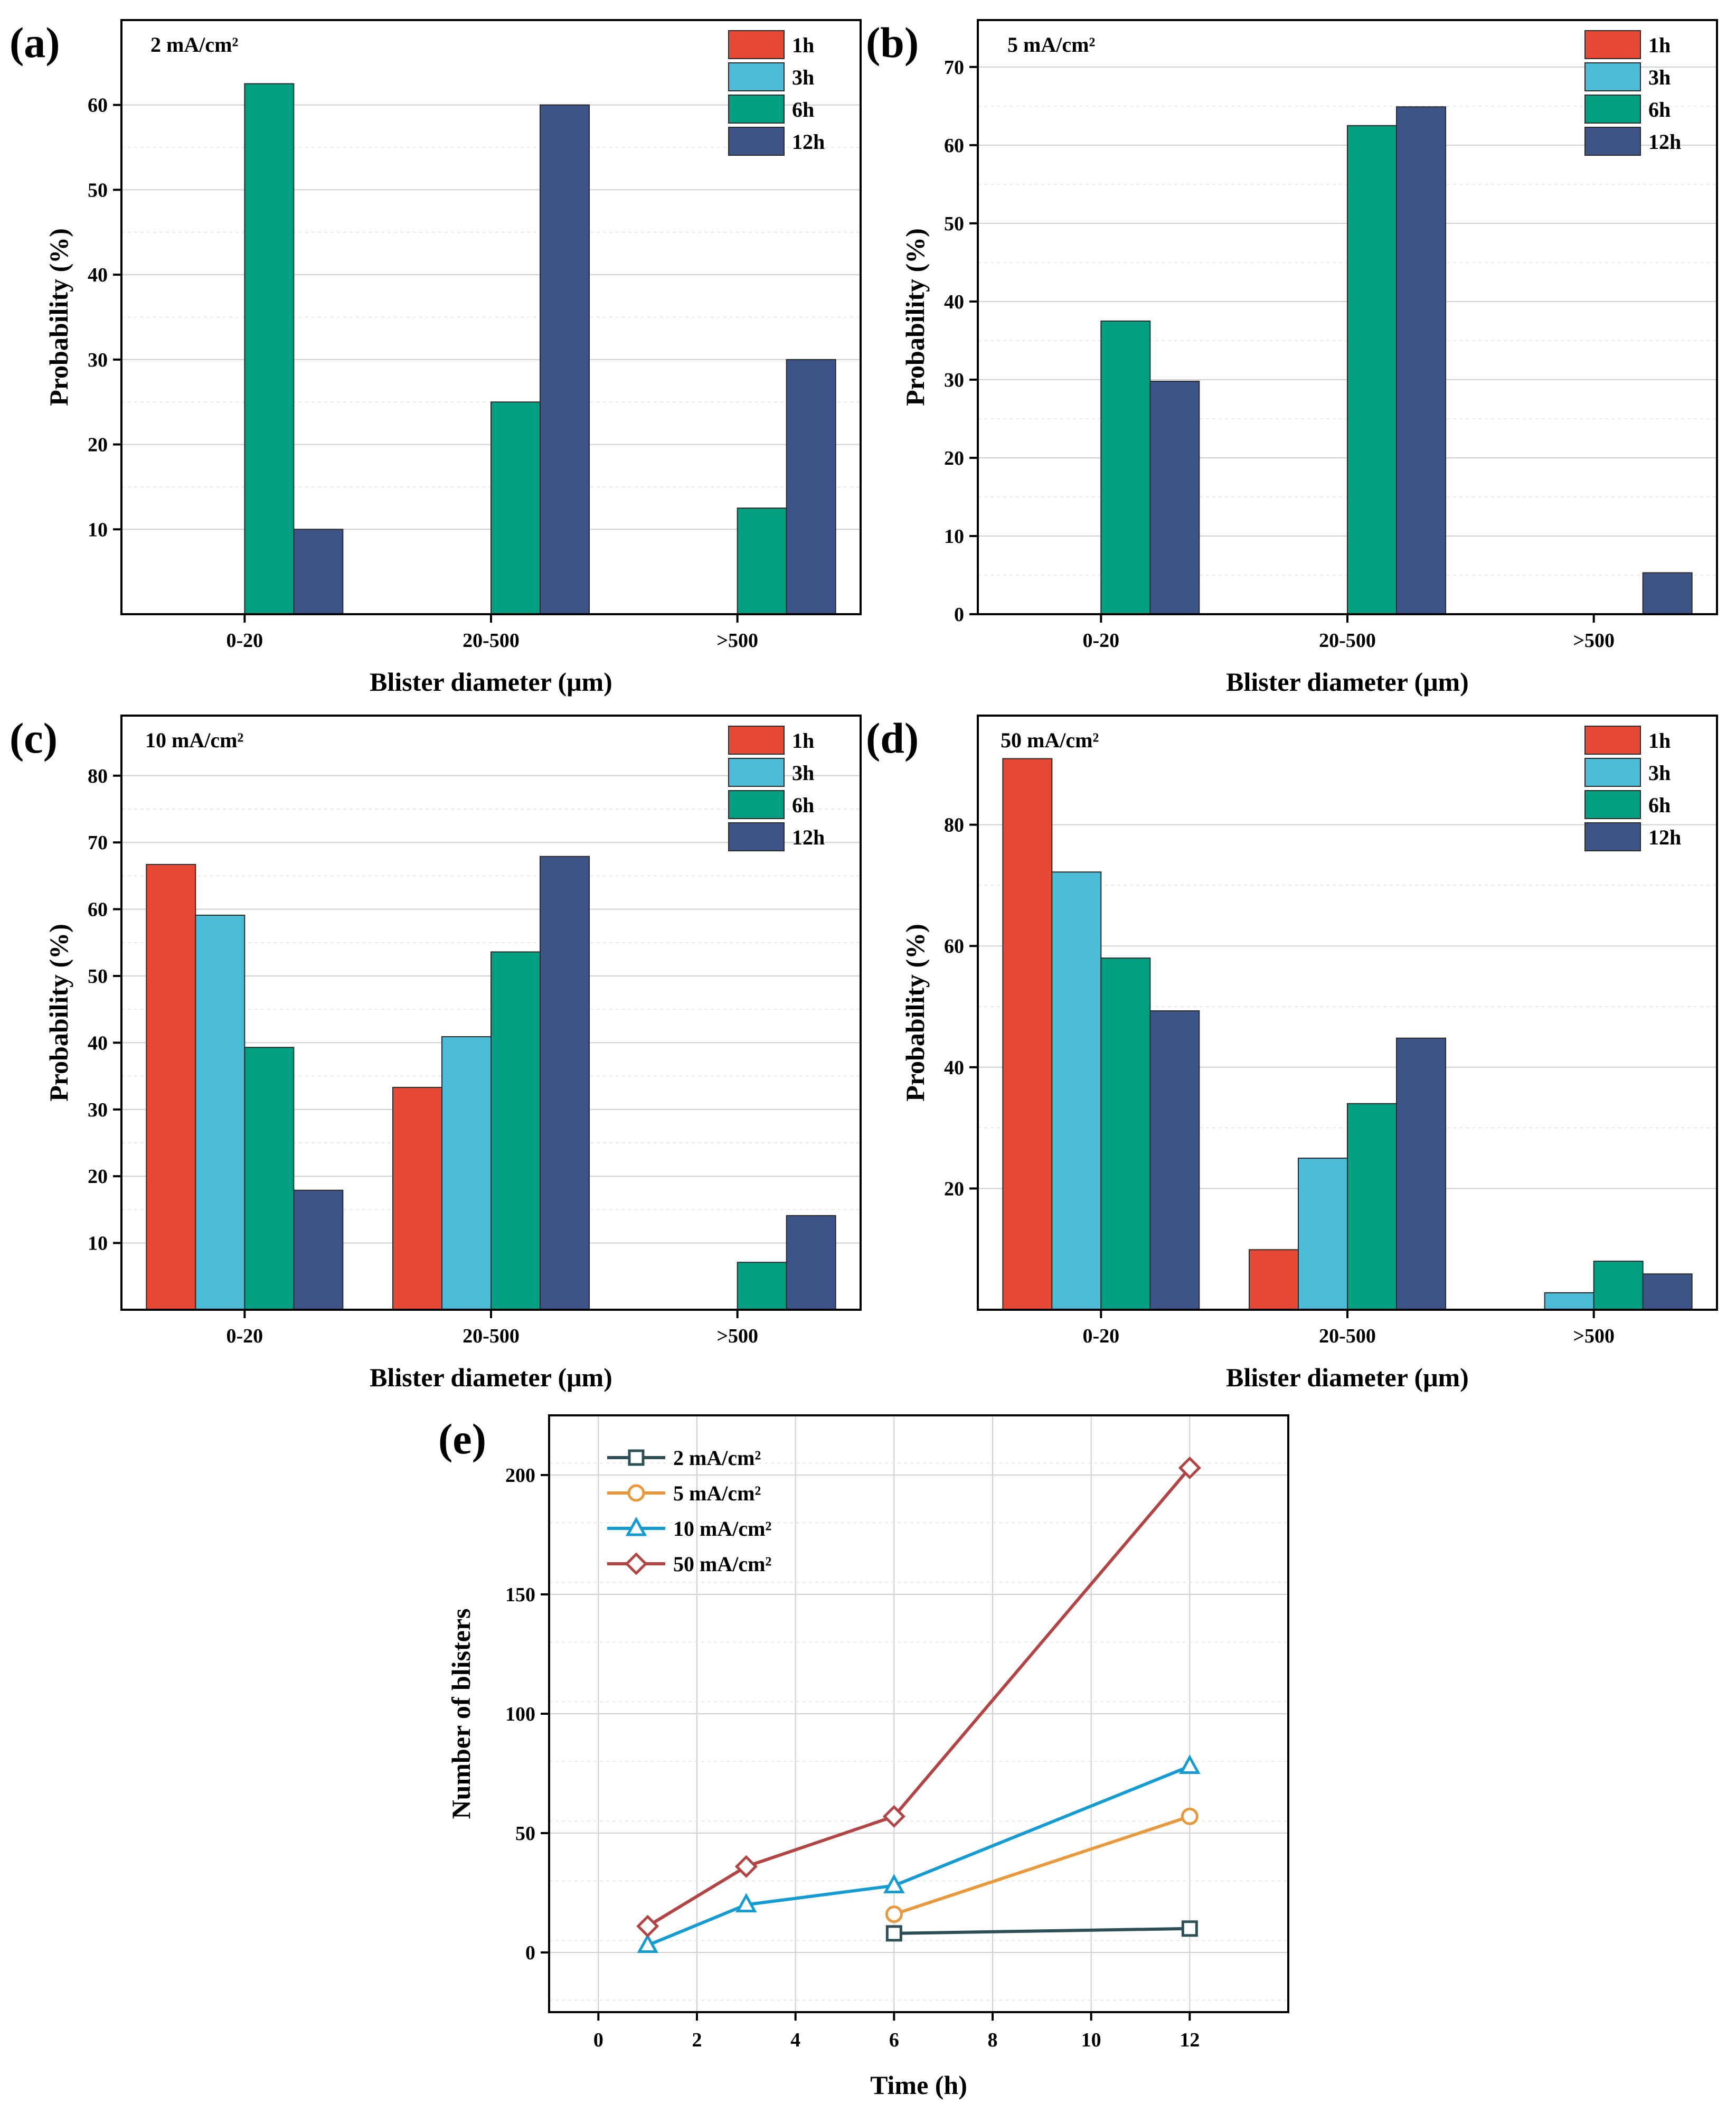 The height and width of the screenshot is (2113, 1736). Describe the element at coordinates (918, 2085) in the screenshot. I see `x-axis-title: Time (h)` at that location.